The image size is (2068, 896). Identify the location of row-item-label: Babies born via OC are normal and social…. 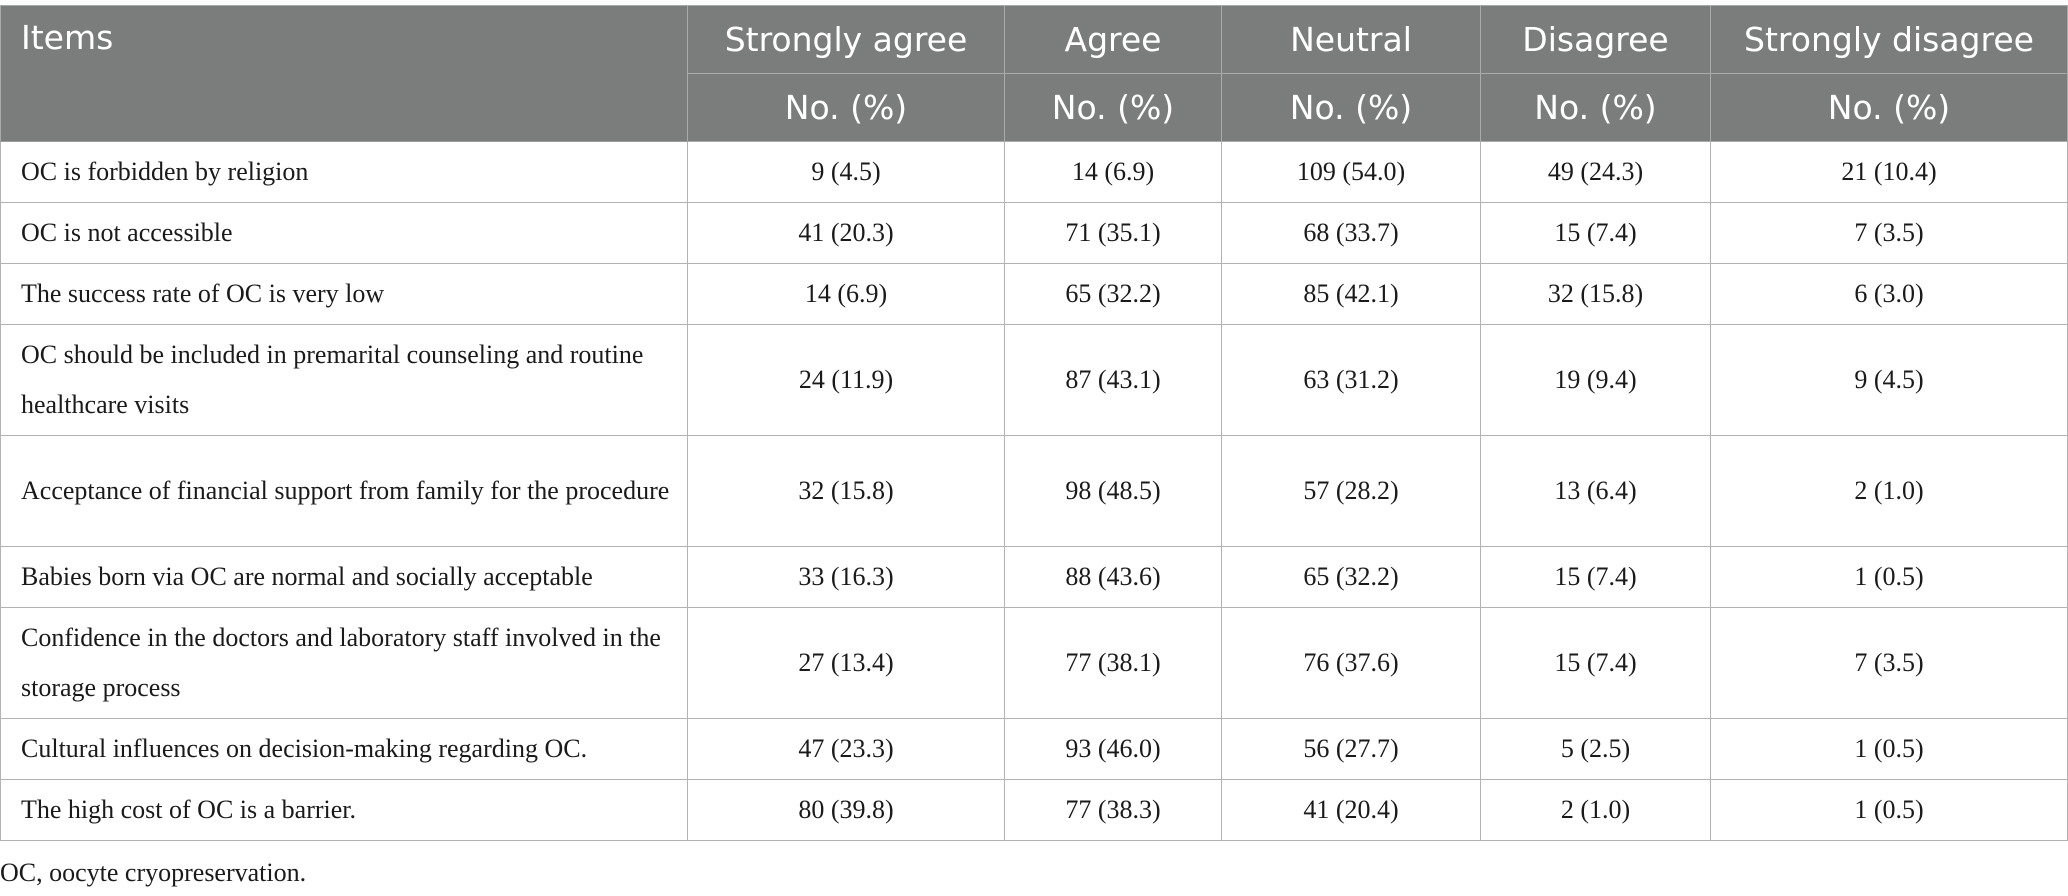
(344, 577).